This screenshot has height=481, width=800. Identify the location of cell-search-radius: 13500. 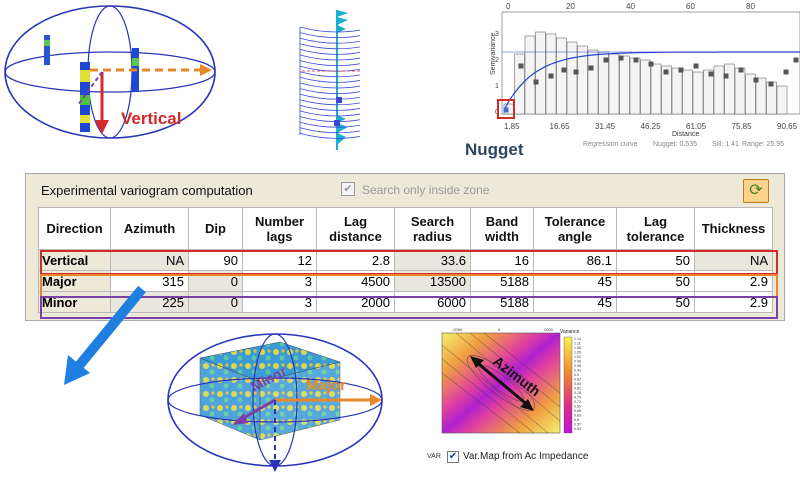
(432, 281).